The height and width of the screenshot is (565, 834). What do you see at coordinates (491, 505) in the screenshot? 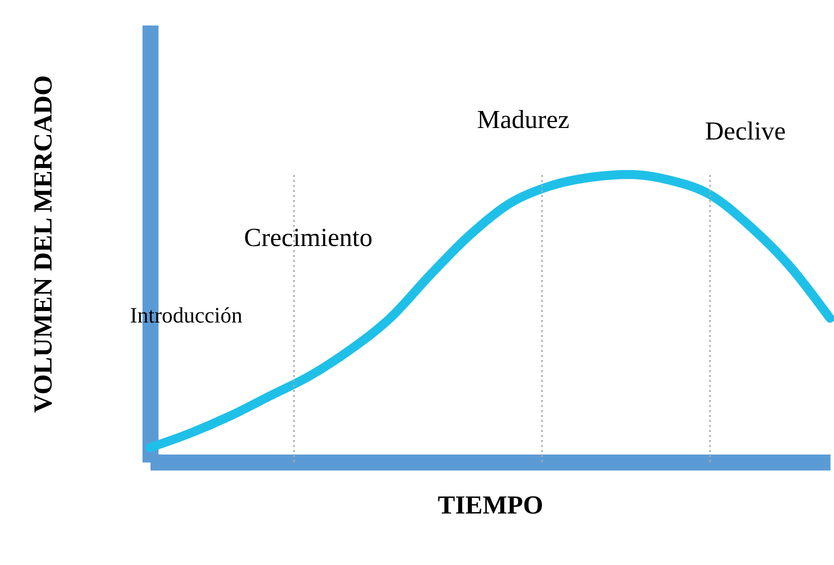
I see `x-axis-title: TIEMPO` at bounding box center [491, 505].